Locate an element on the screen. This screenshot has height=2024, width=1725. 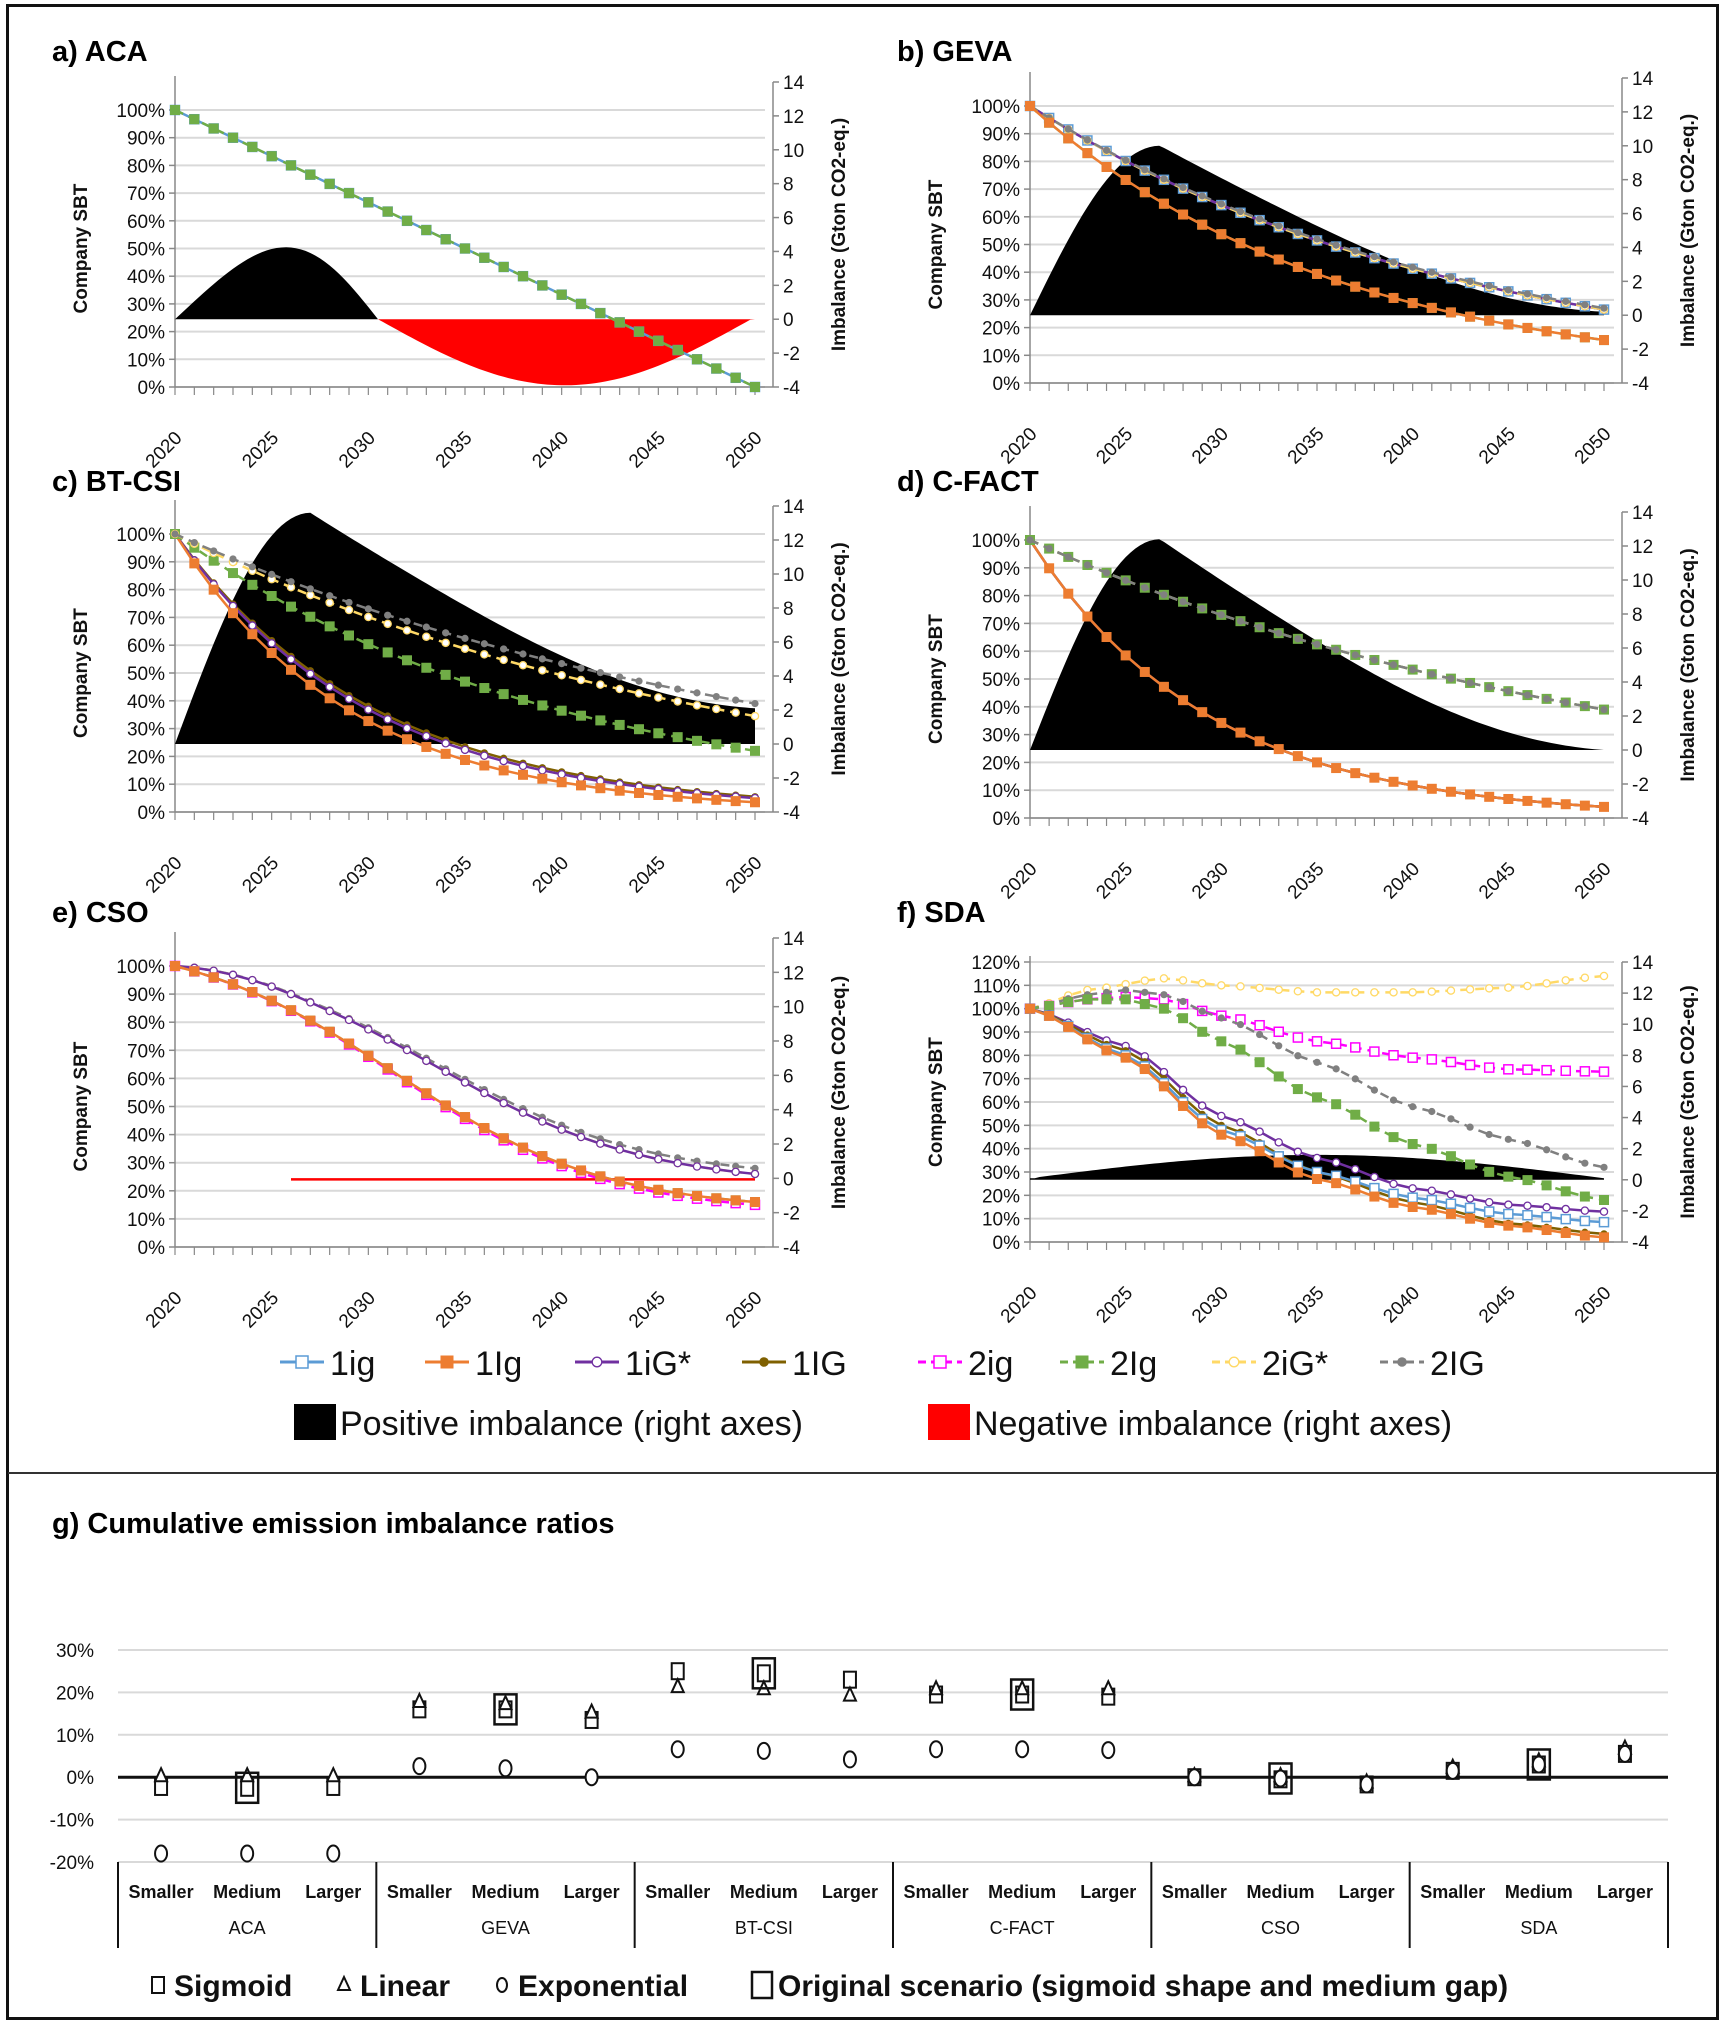
panel-c-title: c) BT-CSI is located at coordinates (116, 482).